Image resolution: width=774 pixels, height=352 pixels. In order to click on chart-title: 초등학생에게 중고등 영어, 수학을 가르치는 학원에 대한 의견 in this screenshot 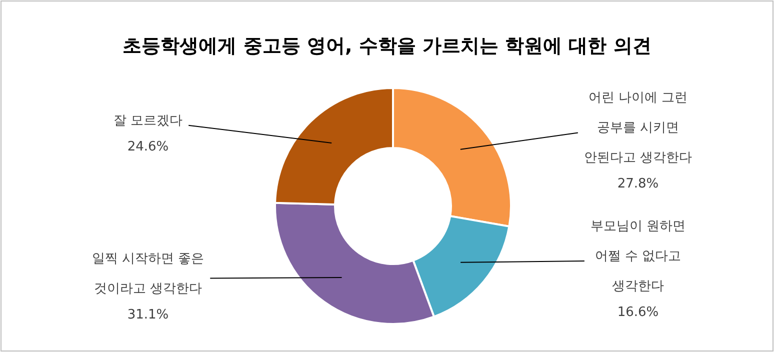, I will do `click(387, 46)`.